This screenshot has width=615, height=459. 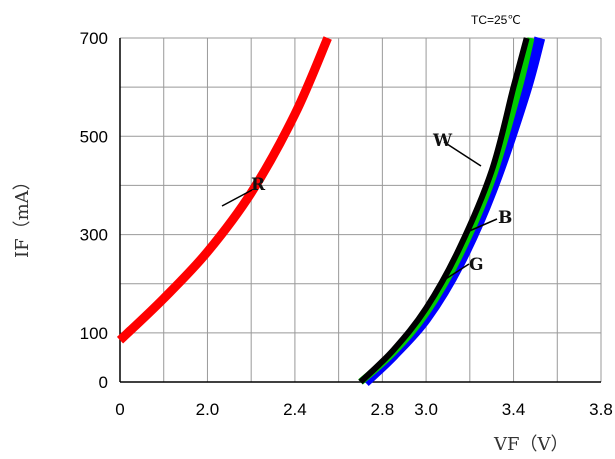 I want to click on y-tick-label: 500, so click(x=94, y=136).